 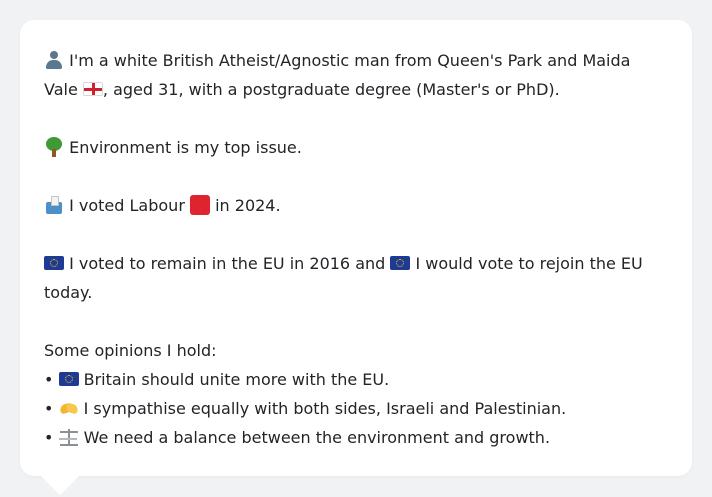 What do you see at coordinates (356, 205) in the screenshot?
I see `vote-line: I voted Labour in 2024.` at bounding box center [356, 205].